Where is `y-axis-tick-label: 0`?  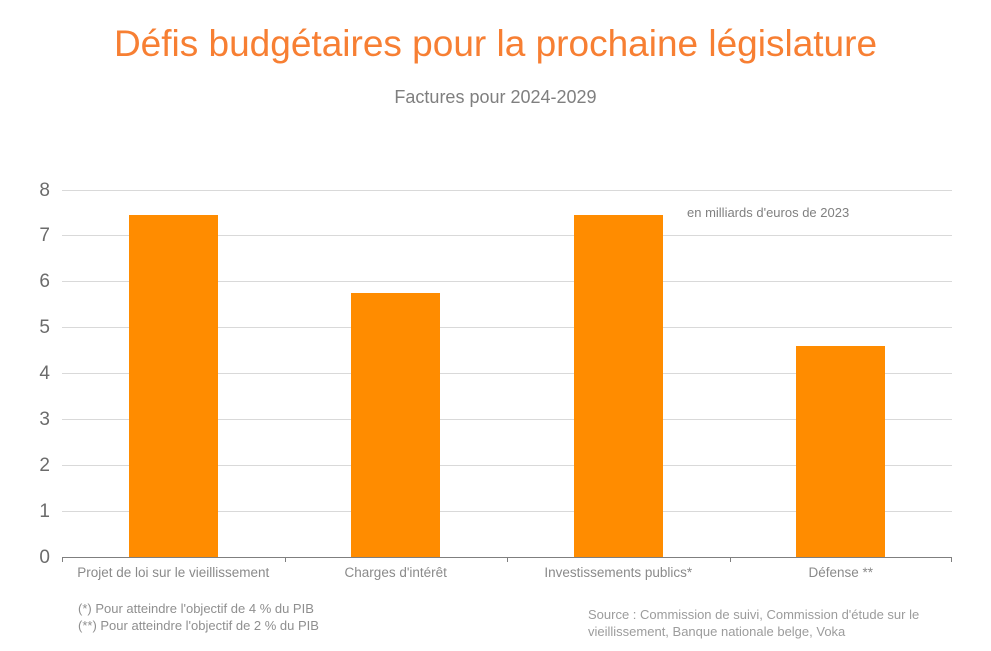
y-axis-tick-label: 0 is located at coordinates (44, 557).